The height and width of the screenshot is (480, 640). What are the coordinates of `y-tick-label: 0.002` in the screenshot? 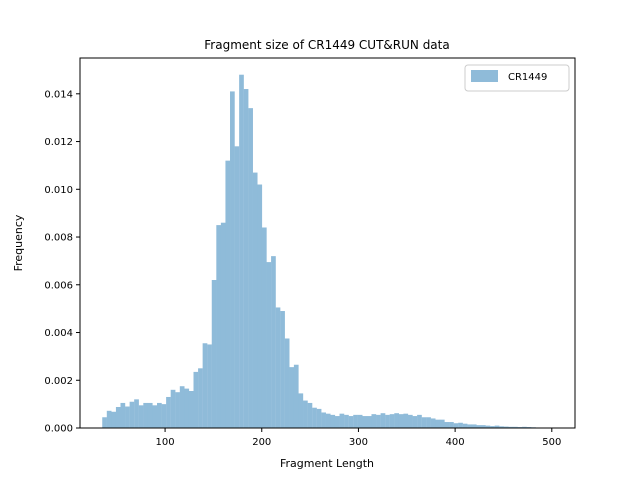 It's located at (58, 381).